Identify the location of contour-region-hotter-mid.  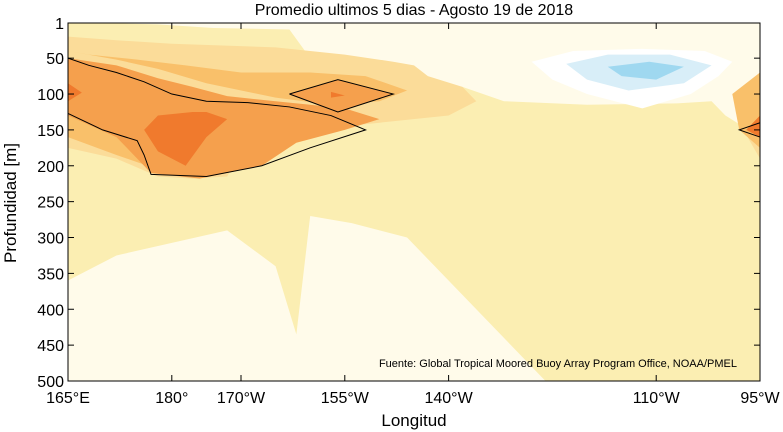
(186, 138).